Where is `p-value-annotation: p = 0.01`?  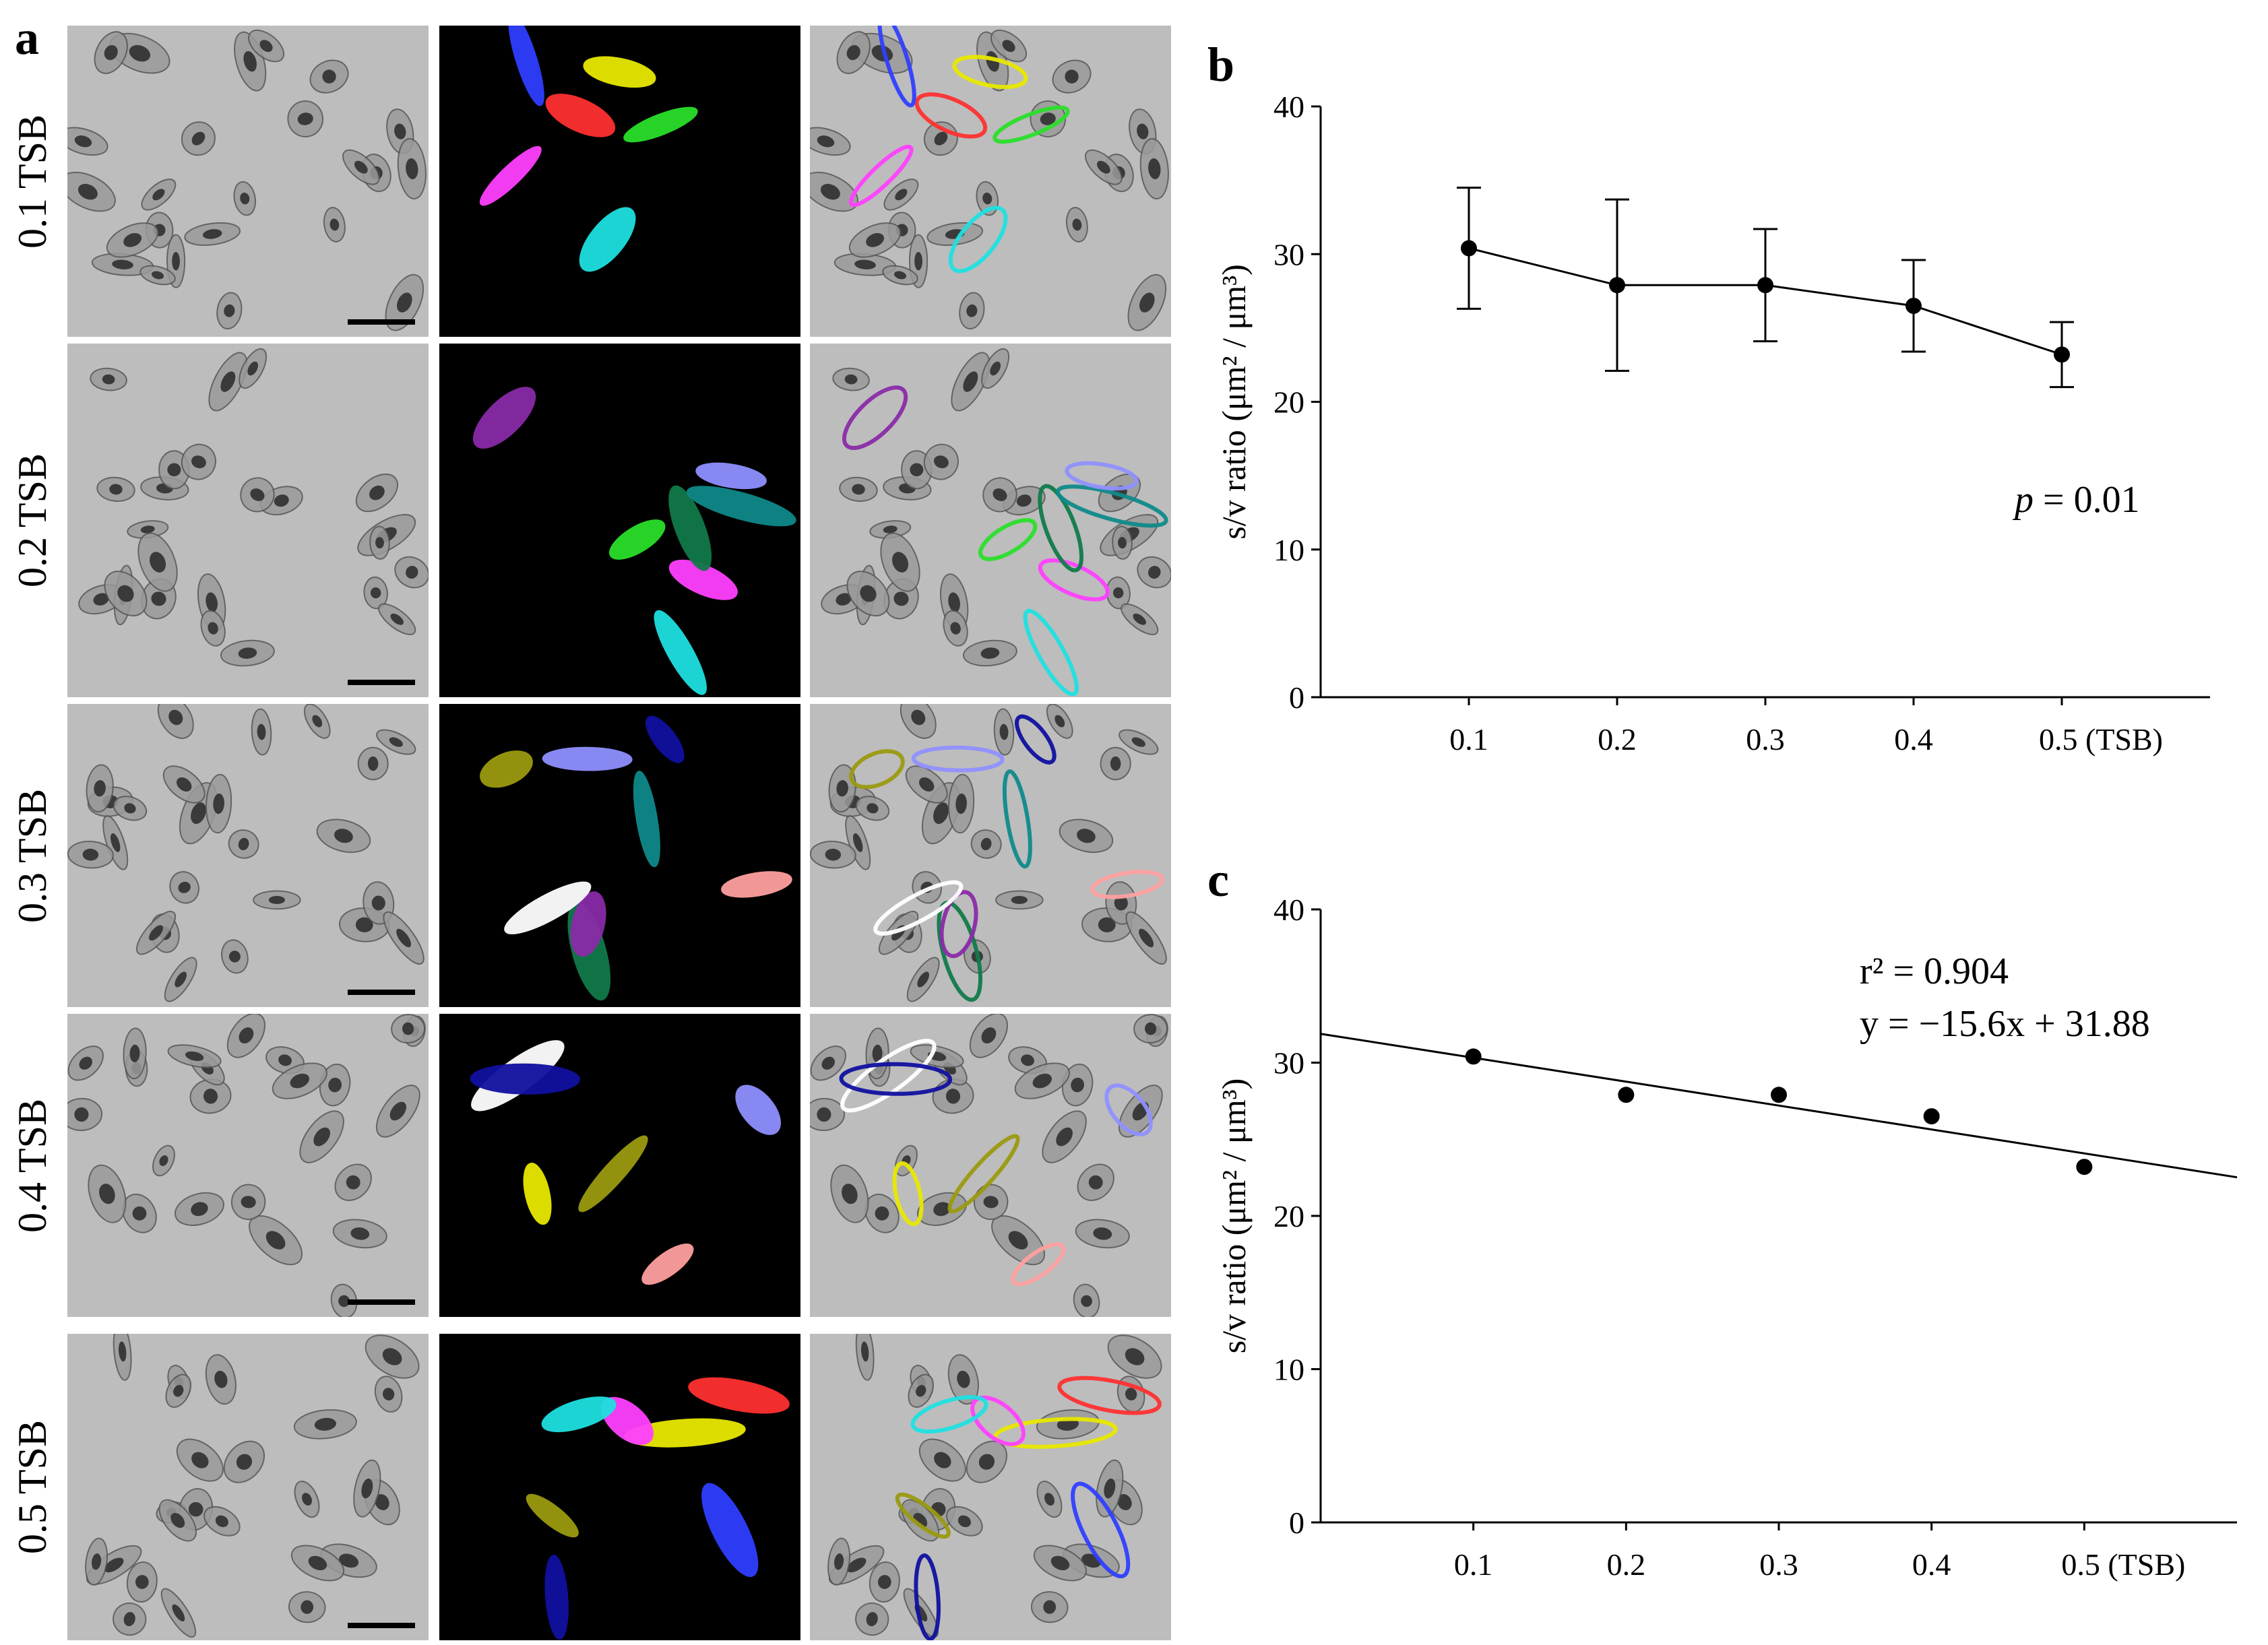 p-value-annotation: p = 0.01 is located at coordinates (2076, 500).